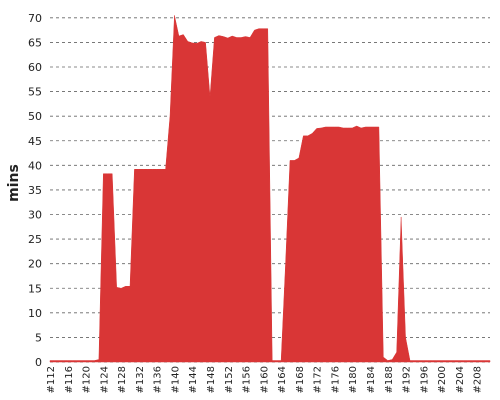  I want to click on x-tick-label: #132, so click(140, 379).